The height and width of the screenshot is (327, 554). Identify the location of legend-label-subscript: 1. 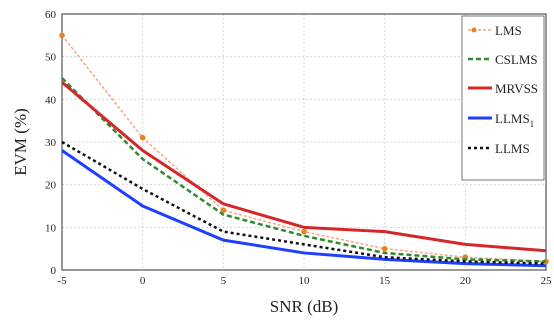
(532, 124).